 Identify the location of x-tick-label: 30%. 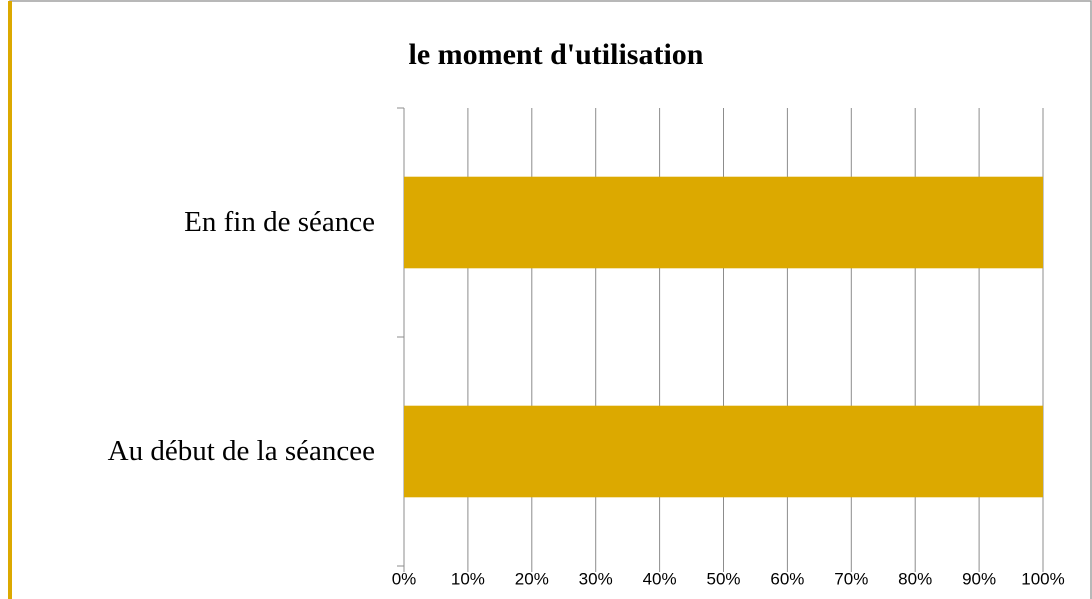
(596, 578).